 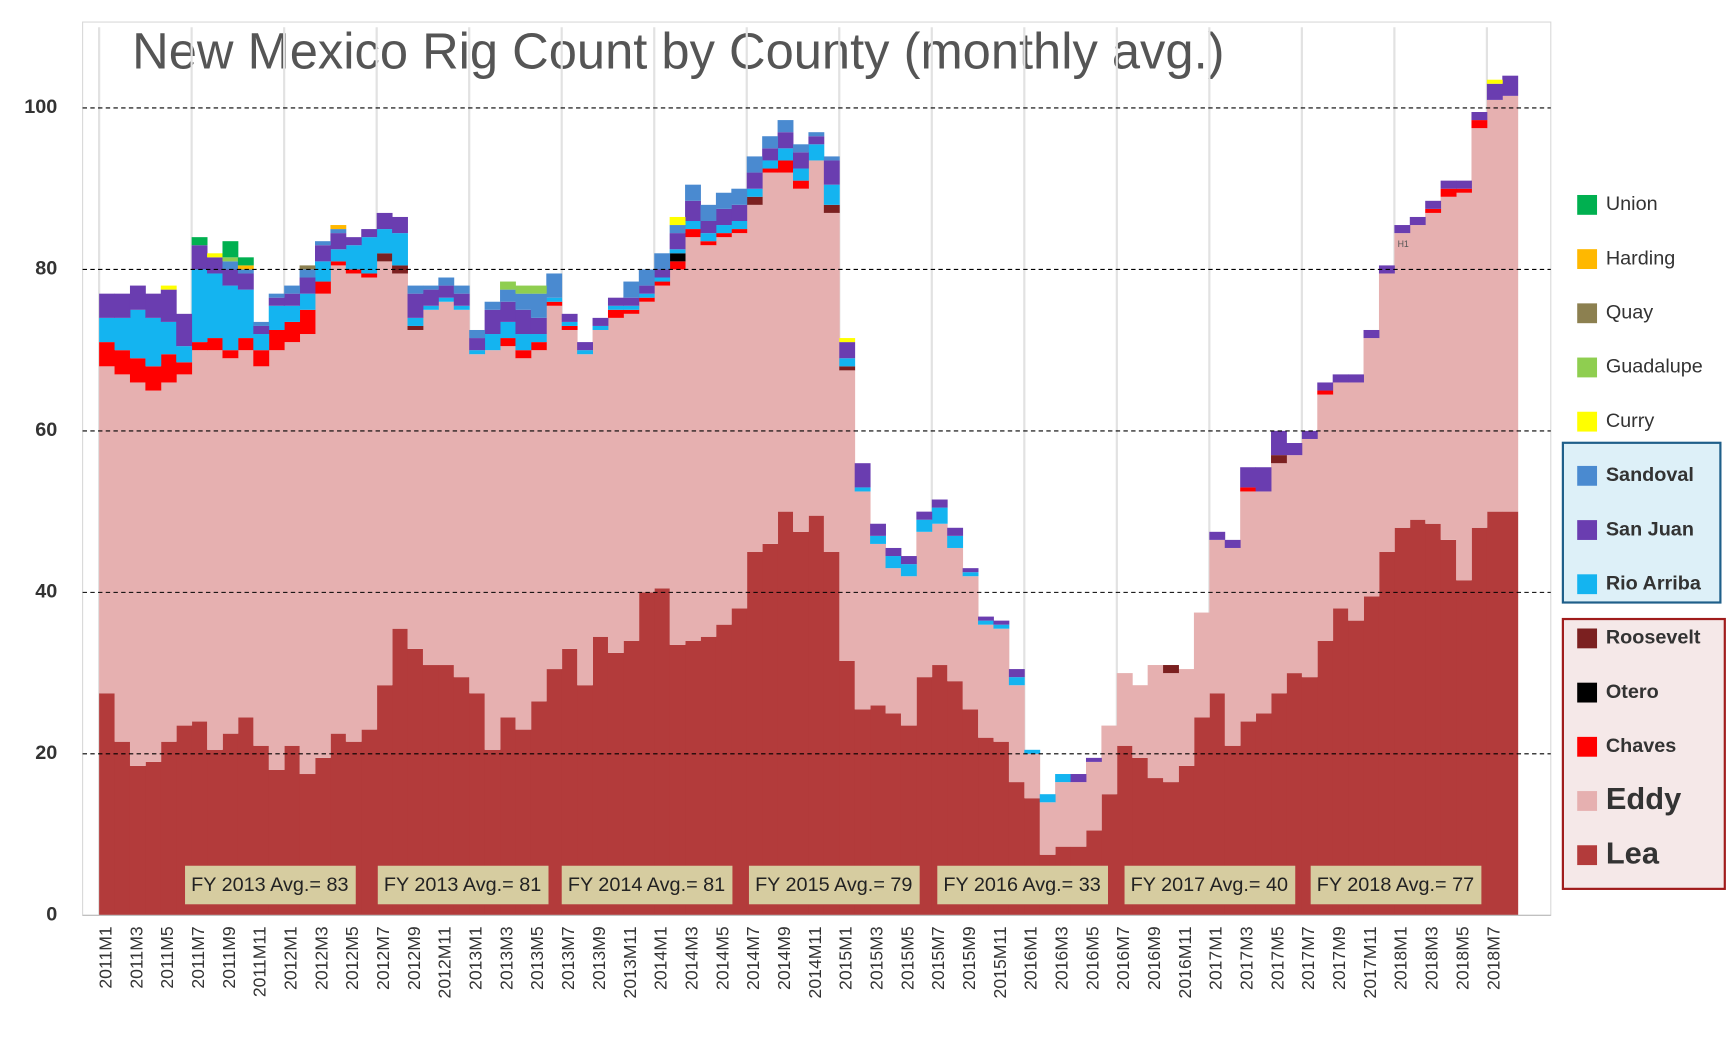 I want to click on x-tick-label: 2014M3, so click(x=691, y=958).